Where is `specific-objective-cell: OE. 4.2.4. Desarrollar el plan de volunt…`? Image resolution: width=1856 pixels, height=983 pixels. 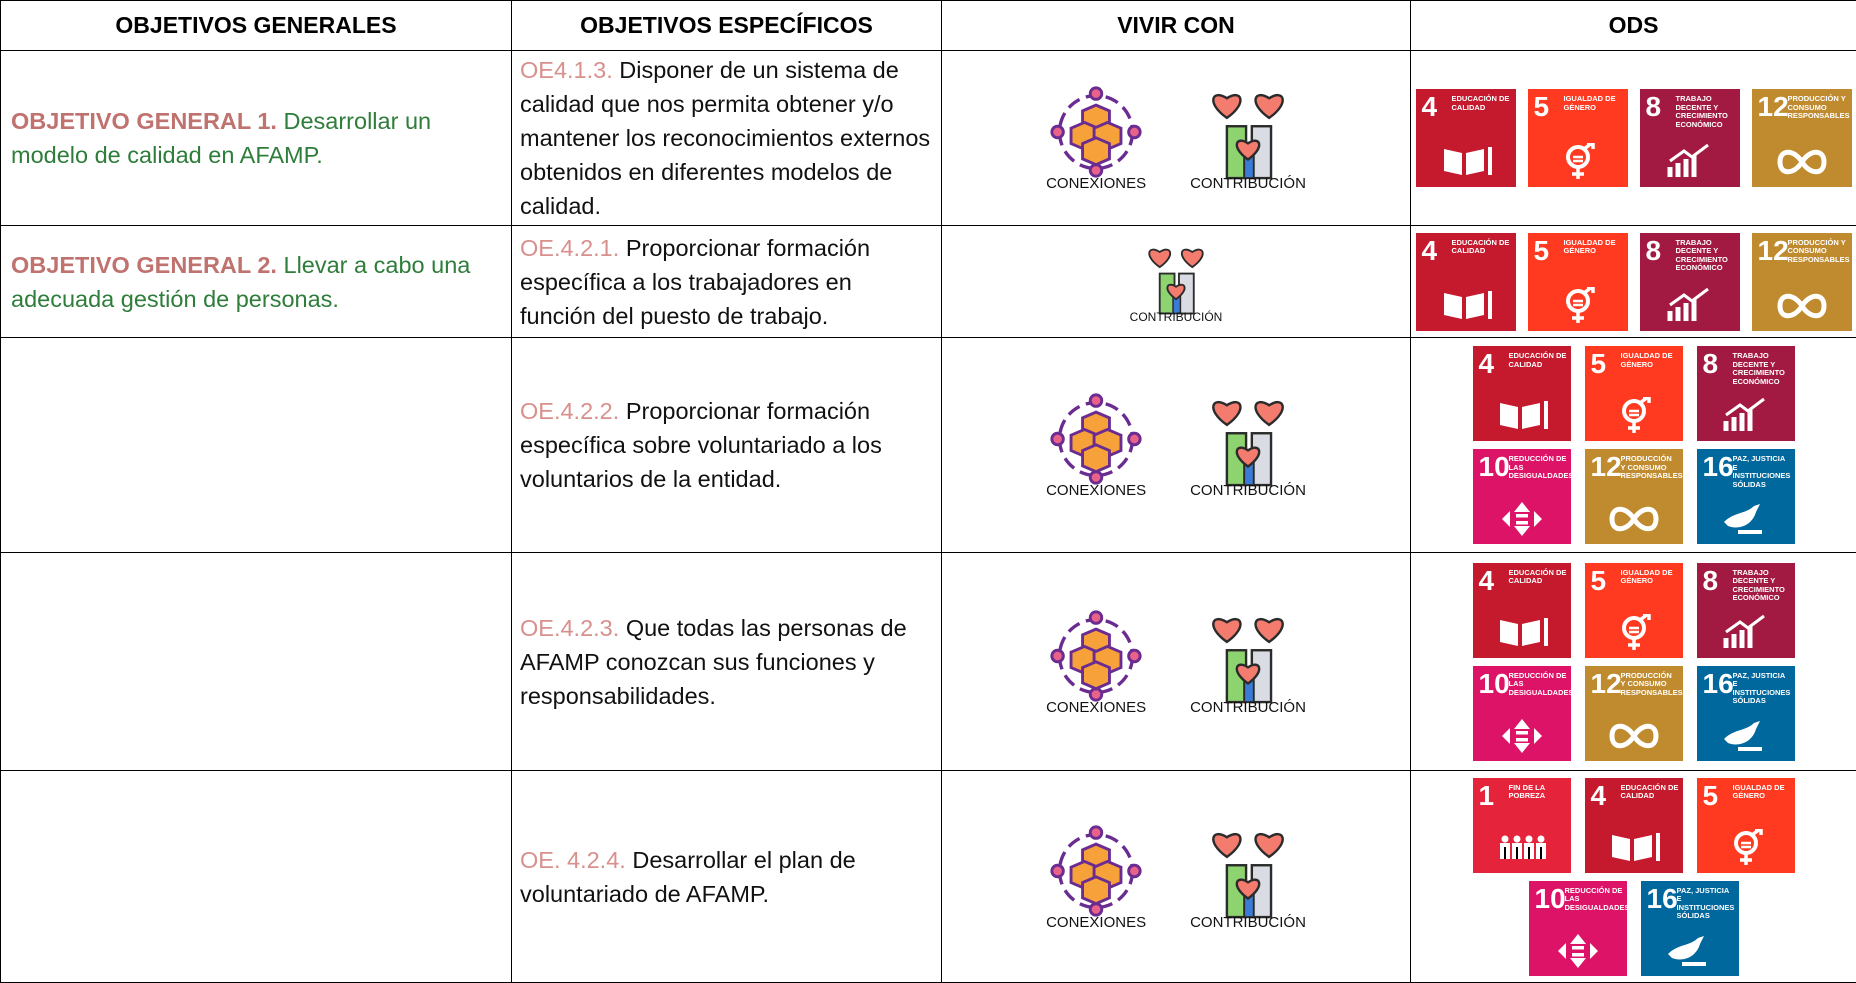 specific-objective-cell: OE. 4.2.4. Desarrollar el plan de volunt… is located at coordinates (727, 877).